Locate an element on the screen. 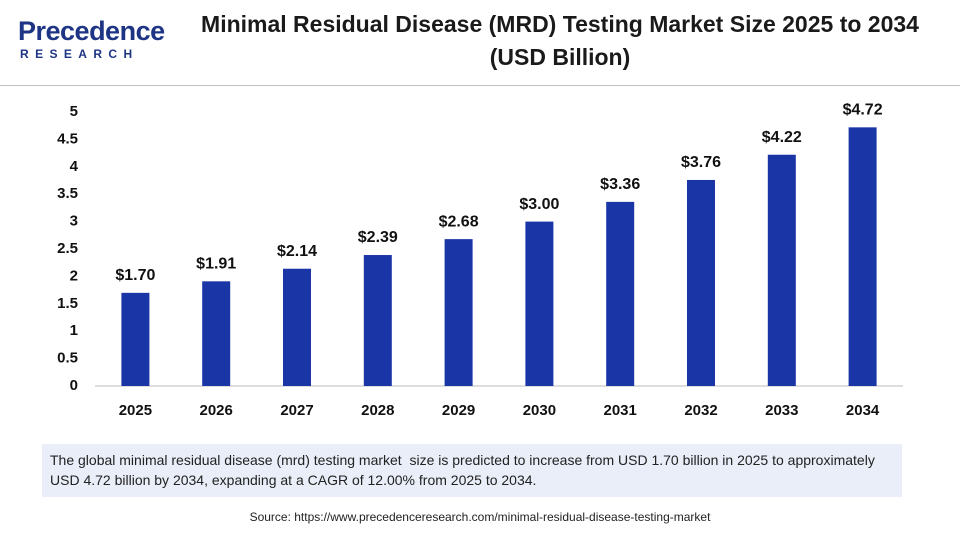 This screenshot has height=540, width=960. logo-name: Precedence is located at coordinates (91, 31).